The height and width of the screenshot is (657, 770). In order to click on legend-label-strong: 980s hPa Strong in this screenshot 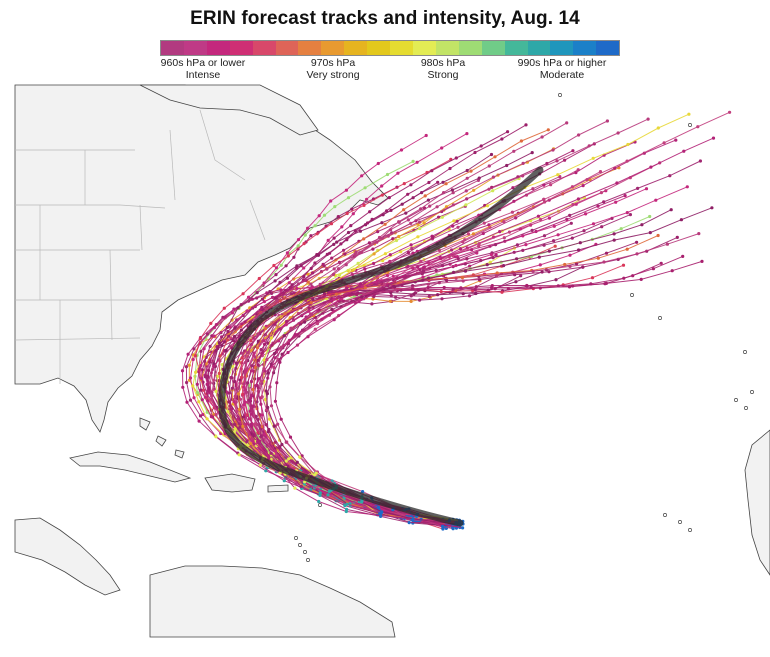, I will do `click(443, 69)`.